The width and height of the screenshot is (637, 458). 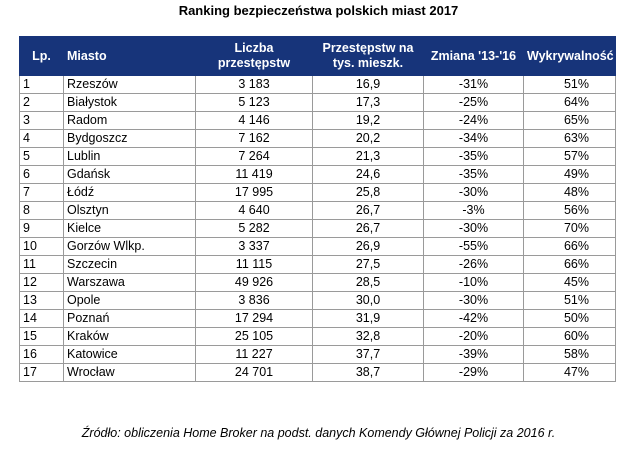 I want to click on cell-detect: 65%, so click(x=569, y=120).